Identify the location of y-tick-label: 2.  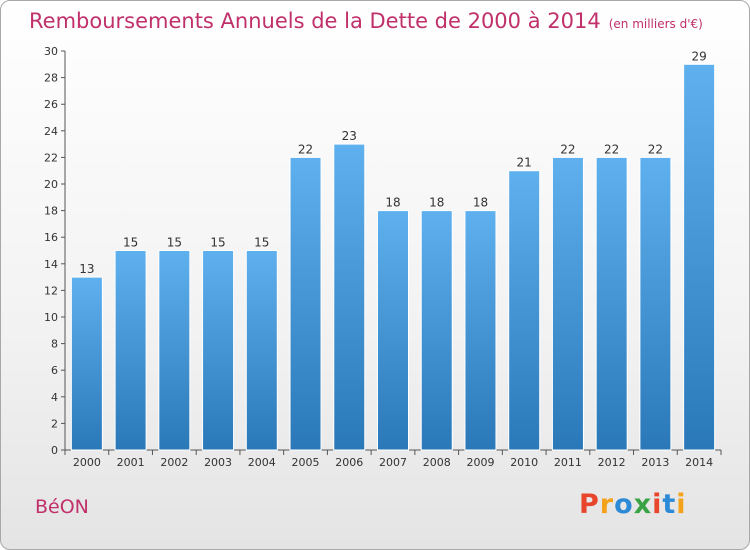
(54, 423).